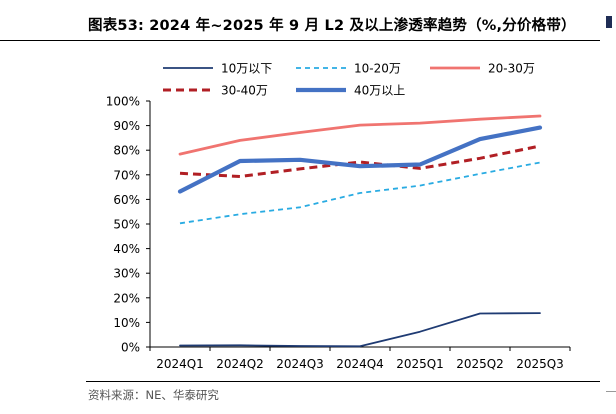  I want to click on y-axis: 0% 10% 20% 30% 40% 50% 60% 70% 80% 90% 100%, so click(128, 225).